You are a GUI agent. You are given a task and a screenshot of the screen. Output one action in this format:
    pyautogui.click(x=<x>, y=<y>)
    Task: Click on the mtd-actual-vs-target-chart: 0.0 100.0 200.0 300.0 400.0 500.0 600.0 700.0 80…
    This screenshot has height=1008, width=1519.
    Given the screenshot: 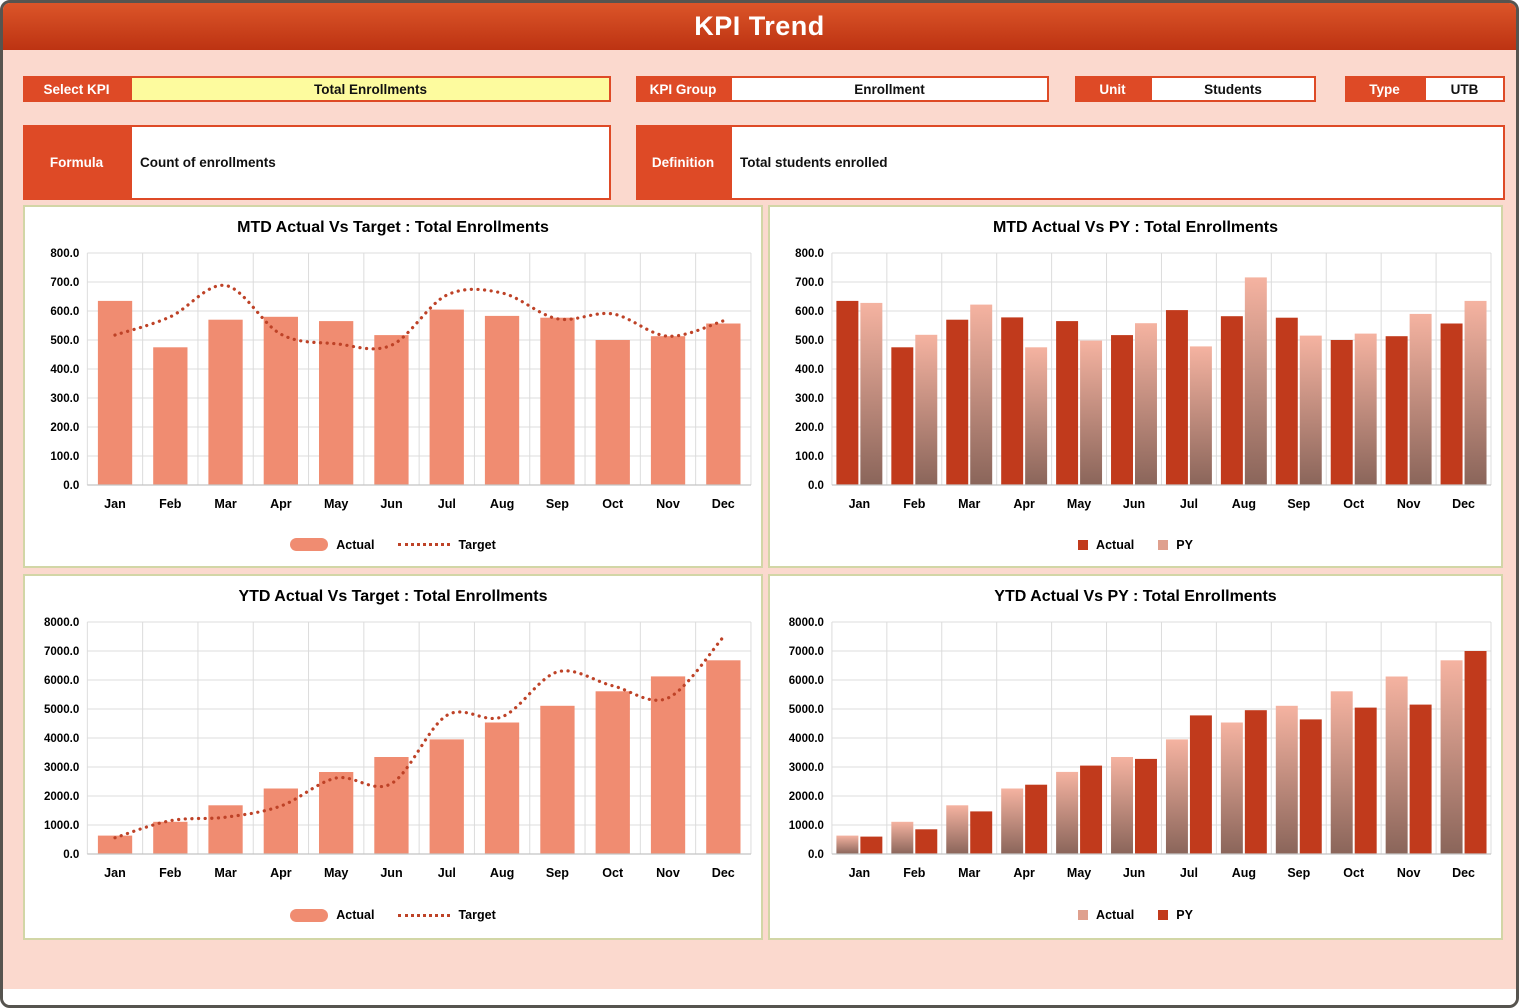 What is the action you would take?
    pyautogui.click(x=401, y=379)
    